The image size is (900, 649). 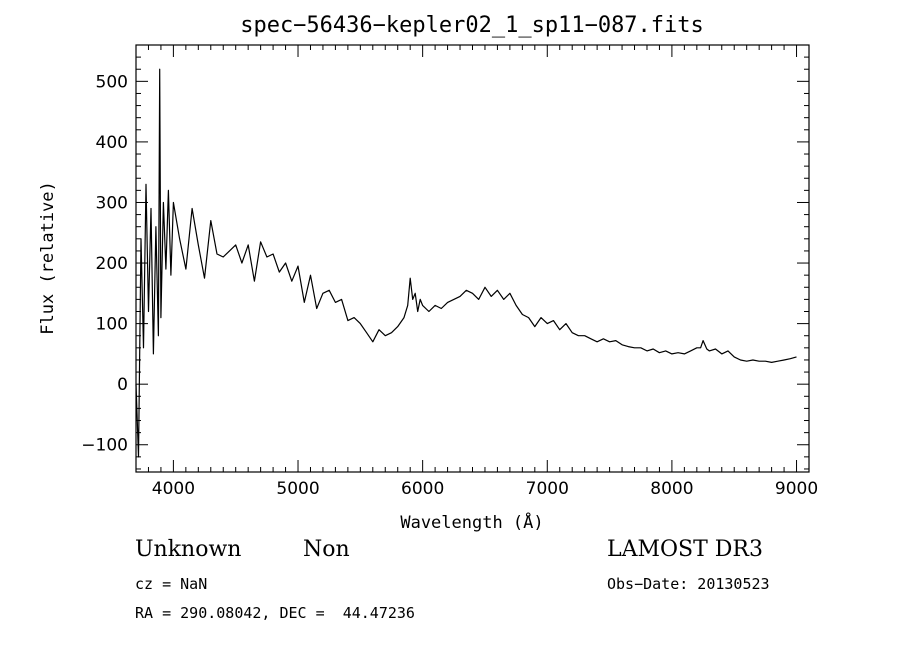 What do you see at coordinates (297, 489) in the screenshot?
I see `x-tick-label: 5000` at bounding box center [297, 489].